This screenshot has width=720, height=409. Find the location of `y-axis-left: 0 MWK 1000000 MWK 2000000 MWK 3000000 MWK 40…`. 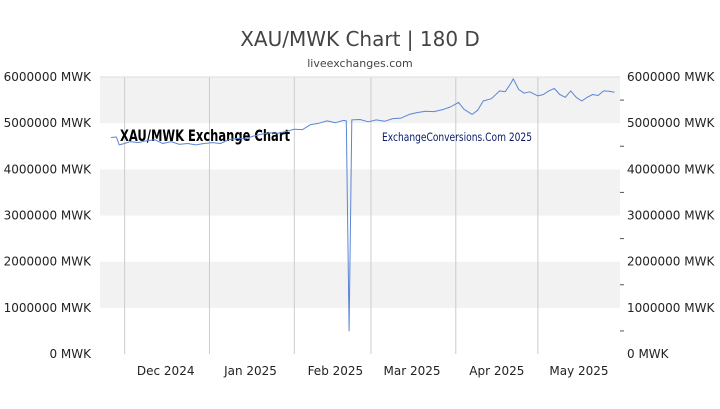

y-axis-left: 0 MWK 1000000 MWK 2000000 MWK 3000000 MWK 40… is located at coordinates (48, 215).